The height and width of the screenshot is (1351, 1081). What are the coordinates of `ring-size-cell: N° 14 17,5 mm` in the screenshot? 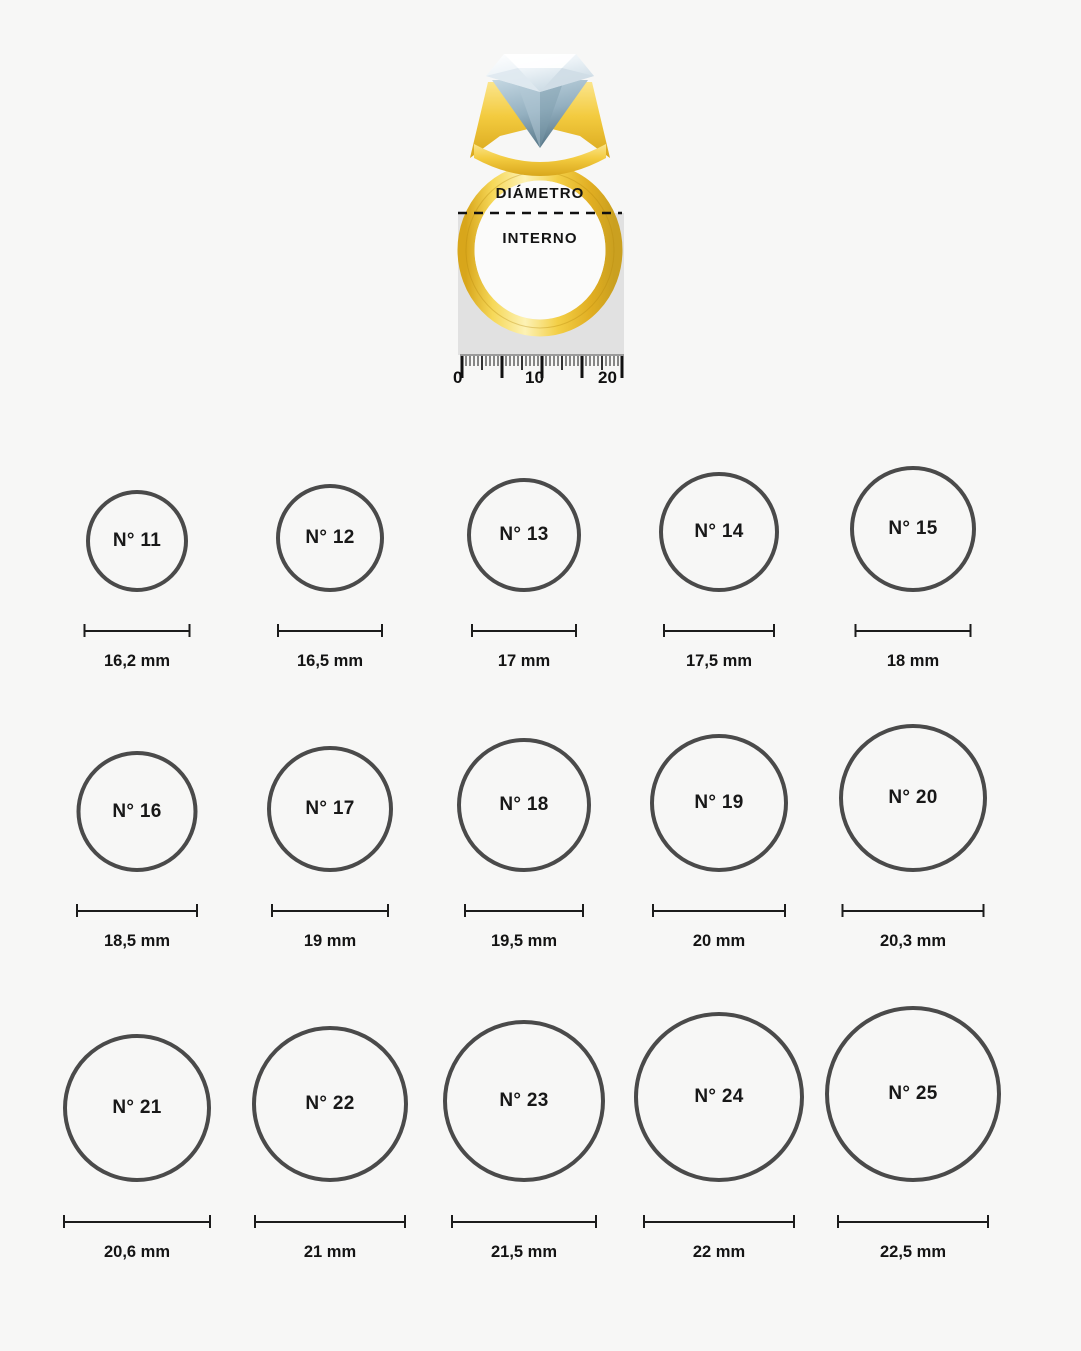 It's located at (719, 555).